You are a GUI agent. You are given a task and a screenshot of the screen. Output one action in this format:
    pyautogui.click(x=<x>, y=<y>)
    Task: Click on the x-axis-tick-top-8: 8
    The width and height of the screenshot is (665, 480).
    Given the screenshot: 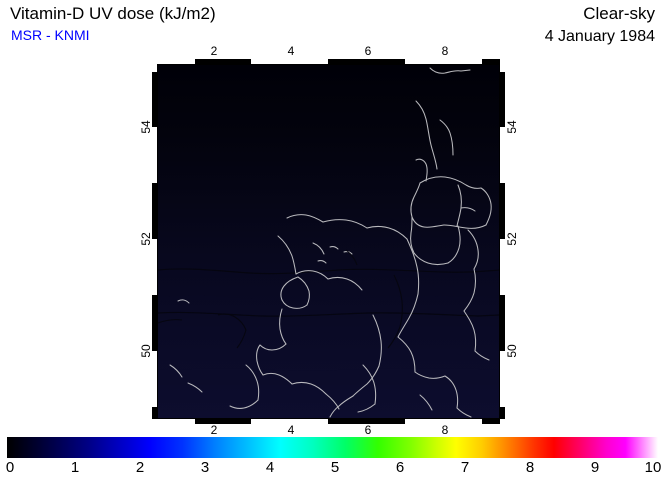 What is the action you would take?
    pyautogui.click(x=445, y=51)
    